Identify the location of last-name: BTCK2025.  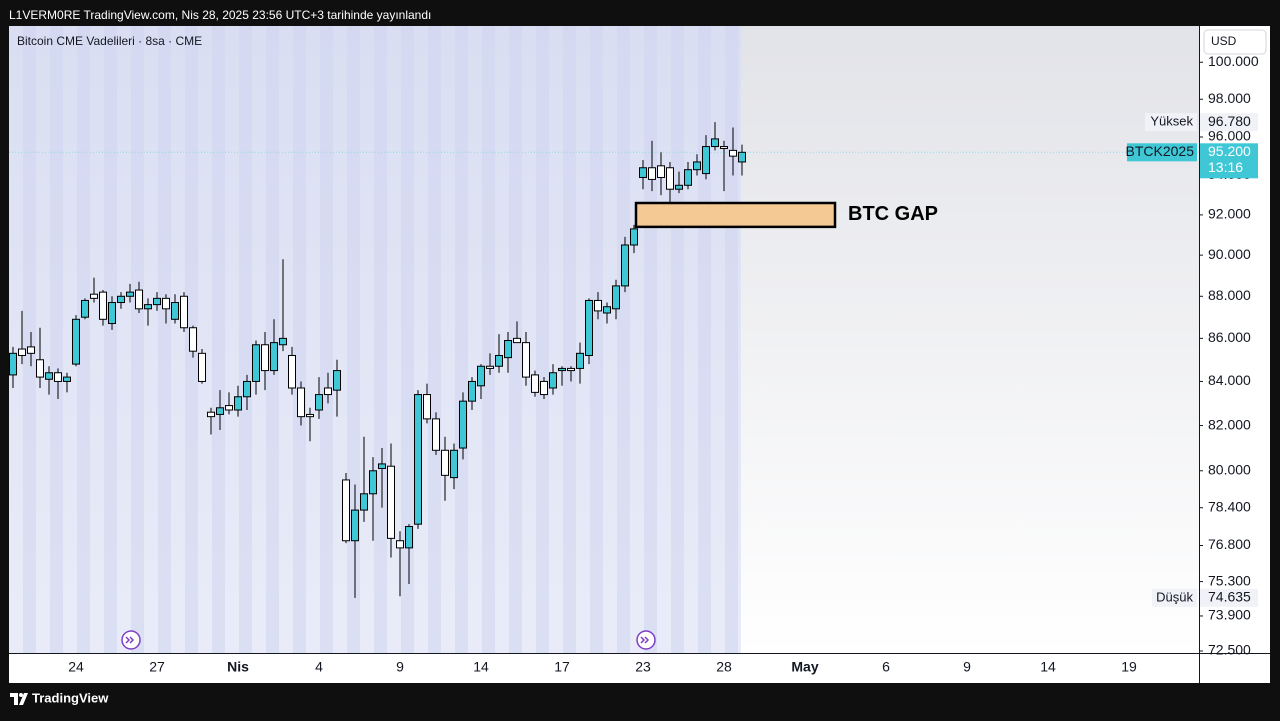
(1160, 151).